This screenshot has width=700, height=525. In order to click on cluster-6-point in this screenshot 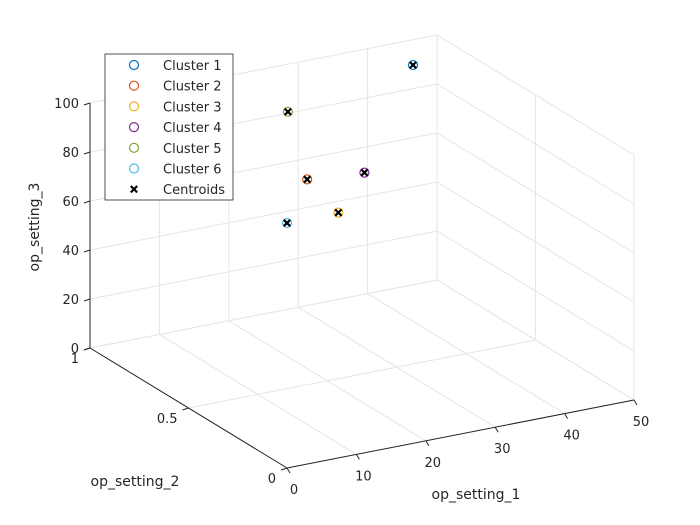, I will do `click(287, 223)`.